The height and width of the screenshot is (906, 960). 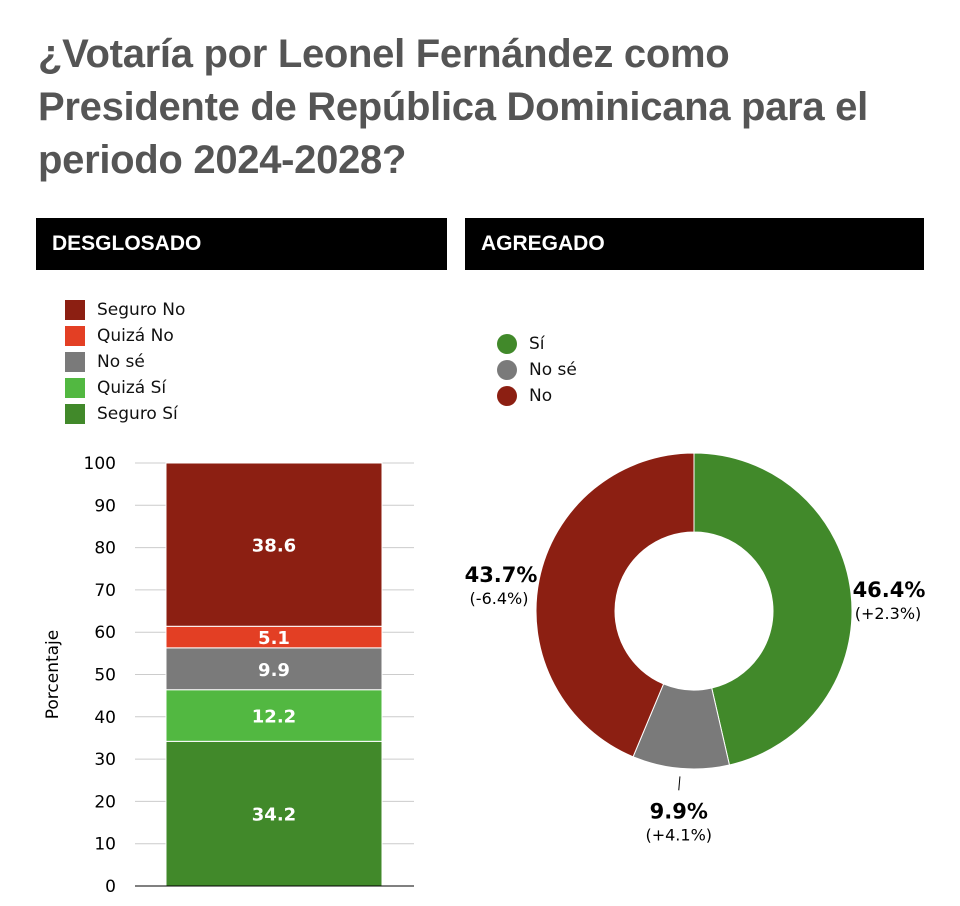 What do you see at coordinates (75, 362) in the screenshot?
I see `legend-swatch-no-se` at bounding box center [75, 362].